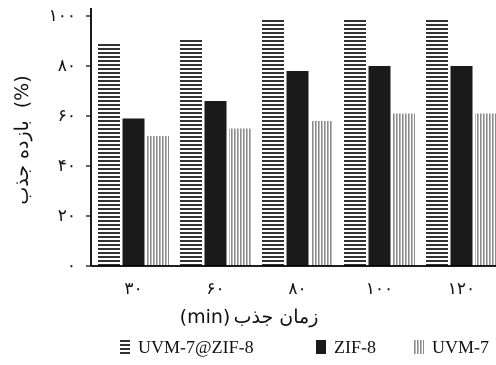 Image resolution: width=496 pixels, height=365 pixels. Describe the element at coordinates (205, 317) in the screenshot. I see `x-axis-unit: (min)` at that location.